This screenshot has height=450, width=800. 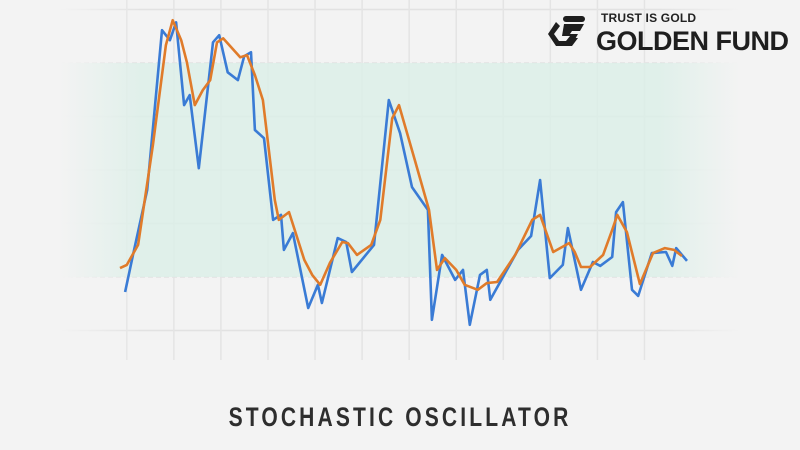 I want to click on logo-name: GOLDEN FUND, so click(x=692, y=41).